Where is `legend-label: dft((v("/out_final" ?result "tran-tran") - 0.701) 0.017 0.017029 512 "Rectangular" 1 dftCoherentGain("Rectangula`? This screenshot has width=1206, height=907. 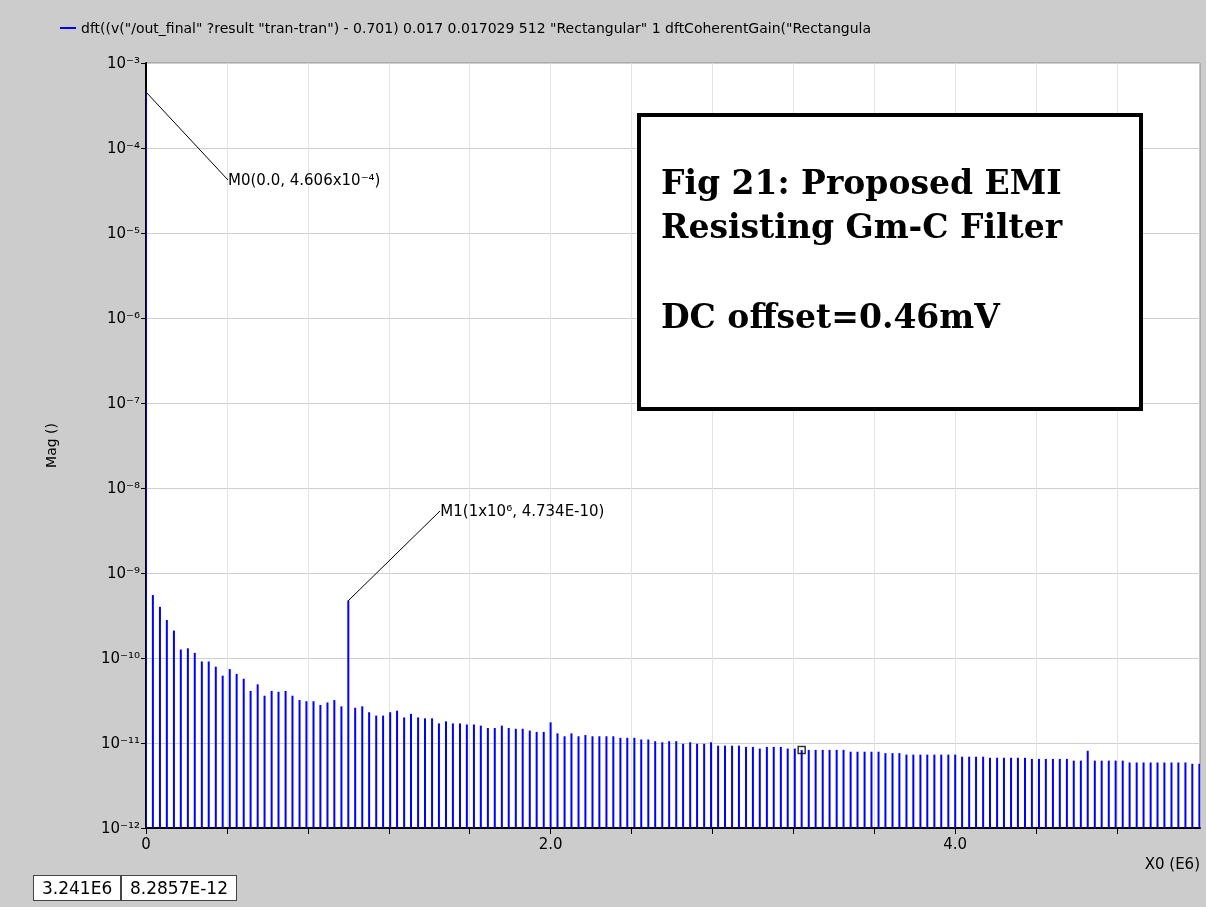 legend-label: dft((v("/out_final" ?result "tran-tran") - 0.701) 0.017 0.017029 512 "Rectangular" 1 dftCoherentGain("Rectangula is located at coordinates (476, 28).